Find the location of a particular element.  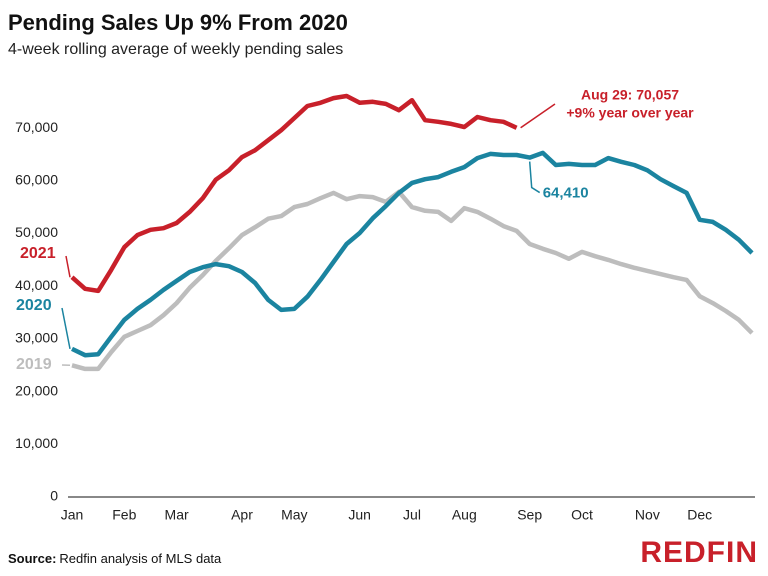

annotation: +9% year over year is located at coordinates (630, 113).